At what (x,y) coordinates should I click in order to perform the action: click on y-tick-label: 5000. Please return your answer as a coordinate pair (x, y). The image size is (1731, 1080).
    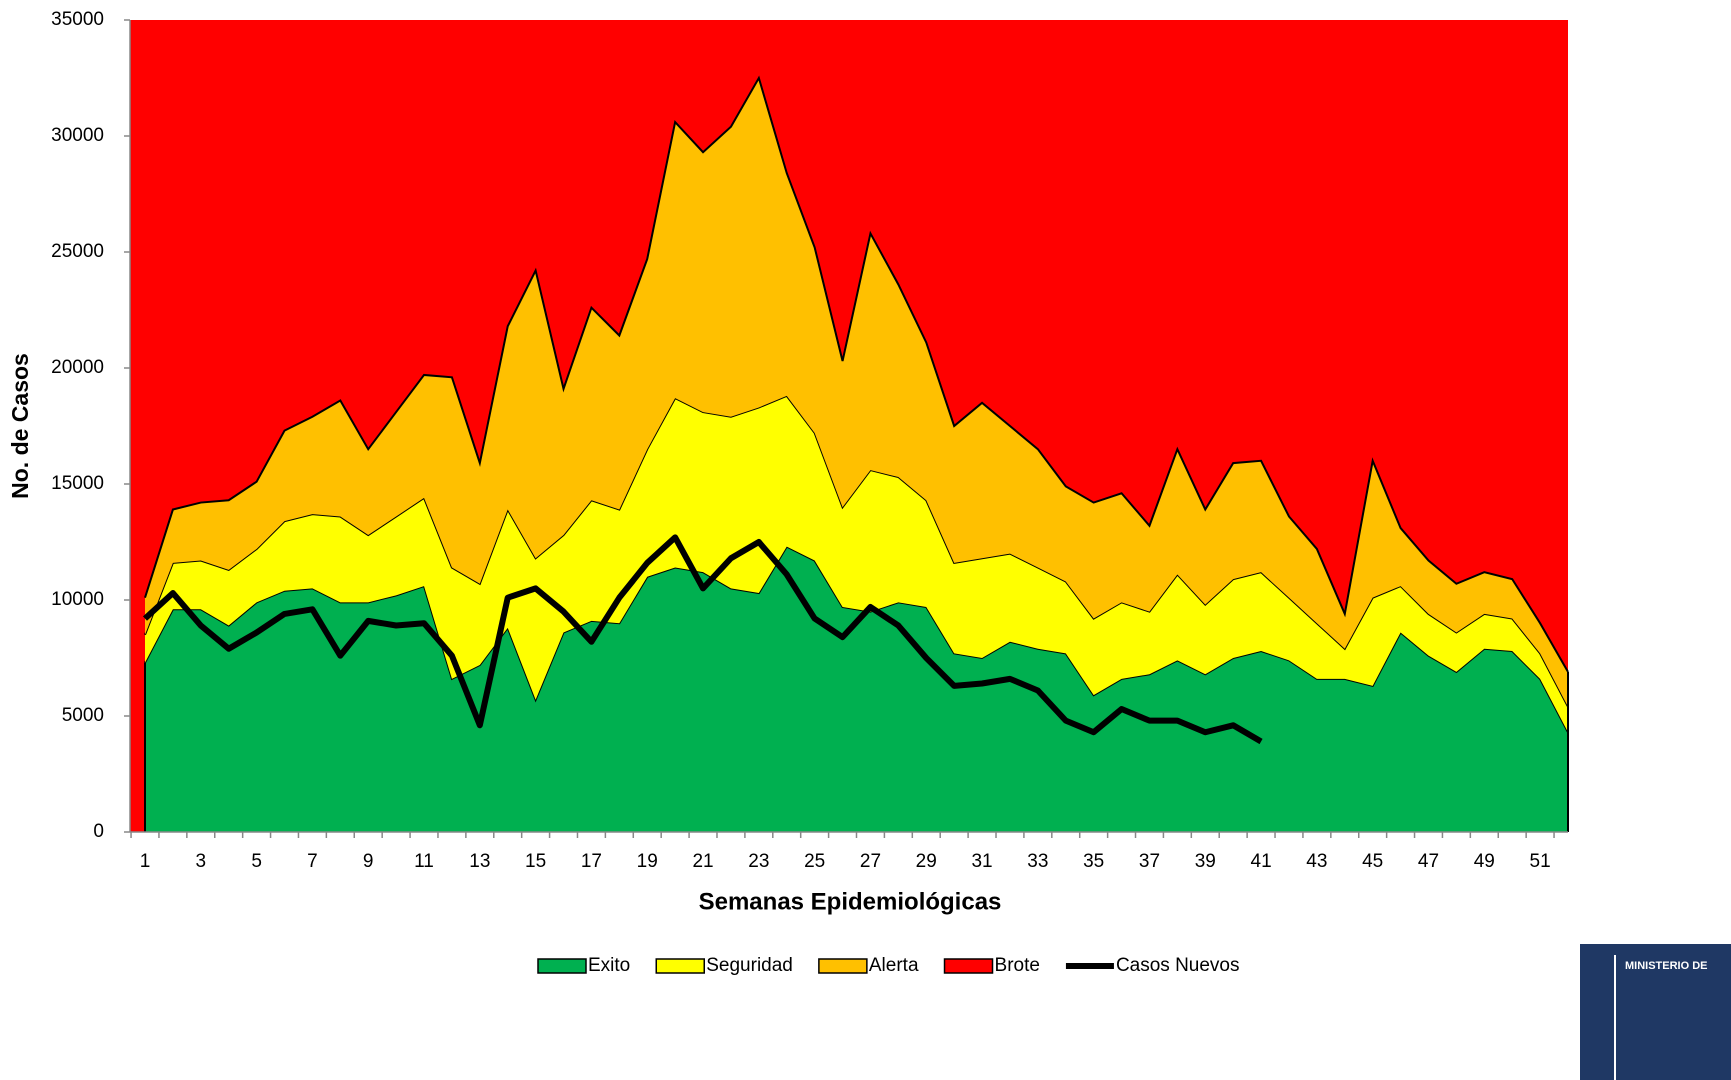
    Looking at the image, I should click on (83, 715).